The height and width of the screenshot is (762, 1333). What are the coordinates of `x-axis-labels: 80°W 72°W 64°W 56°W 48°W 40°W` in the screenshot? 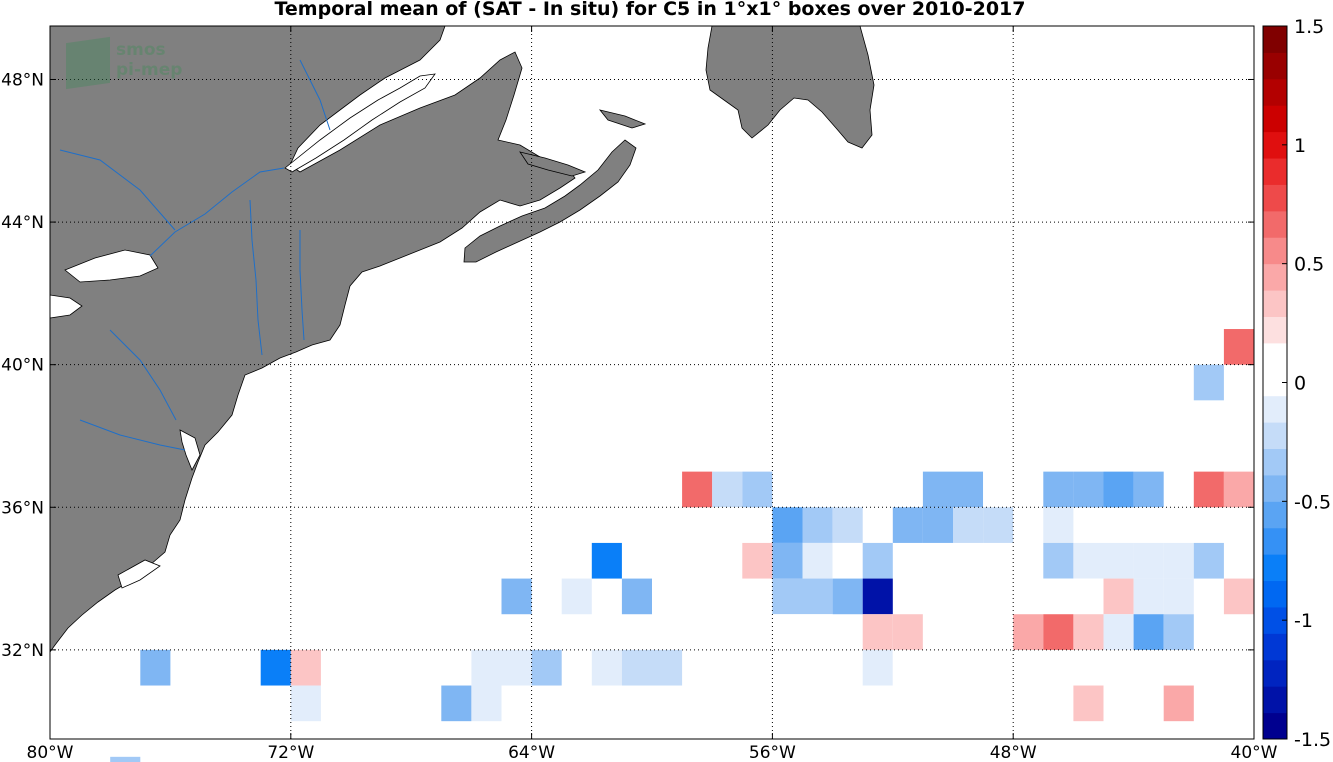 It's located at (652, 752).